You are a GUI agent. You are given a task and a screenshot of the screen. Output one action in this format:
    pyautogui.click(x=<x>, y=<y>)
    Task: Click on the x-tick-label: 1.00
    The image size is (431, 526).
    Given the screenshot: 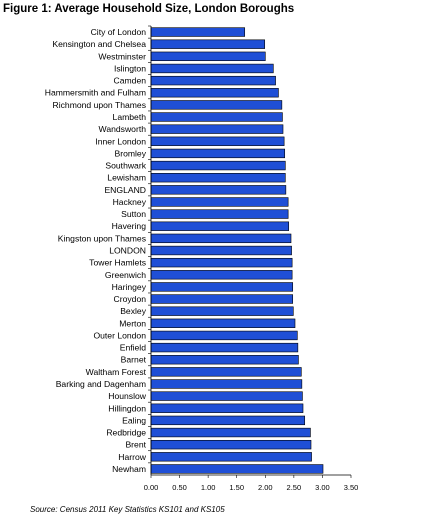 What is the action you would take?
    pyautogui.click(x=208, y=487)
    